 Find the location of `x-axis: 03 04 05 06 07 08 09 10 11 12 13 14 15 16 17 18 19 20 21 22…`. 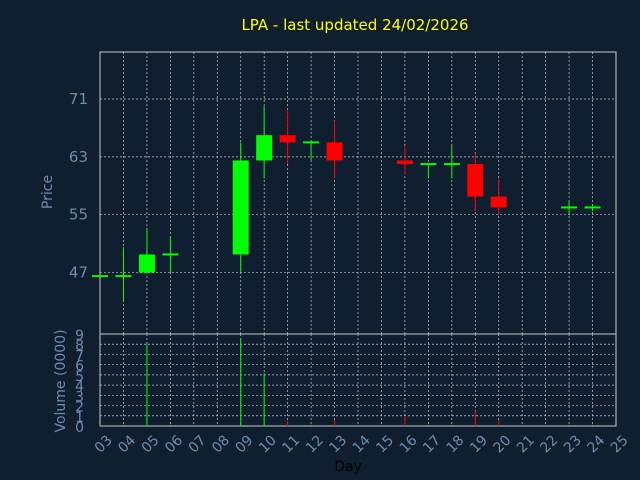

x-axis: 03 04 05 06 07 08 09 10 11 12 13 14 15 16 17 18 19 20 21 22… is located at coordinates (362, 444).